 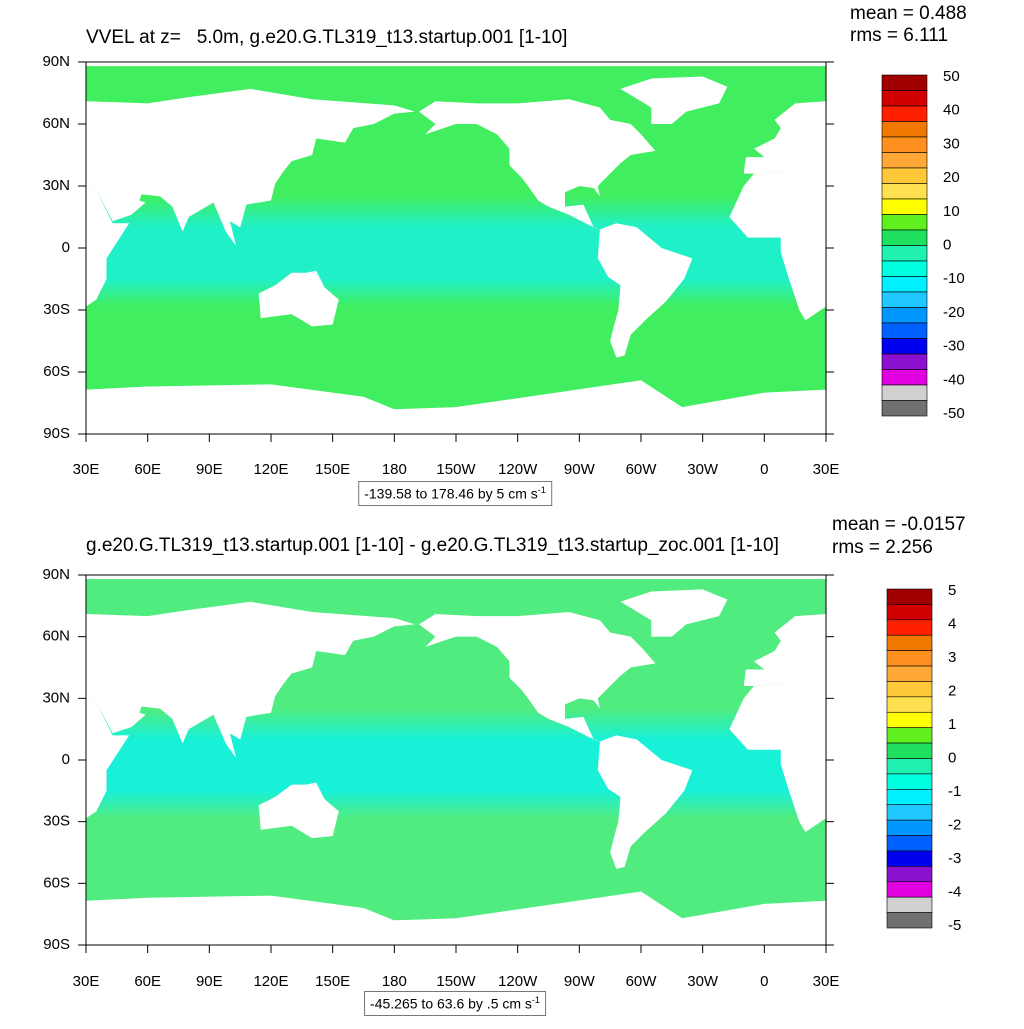 I want to click on colorbar-label: -30, so click(x=954, y=346).